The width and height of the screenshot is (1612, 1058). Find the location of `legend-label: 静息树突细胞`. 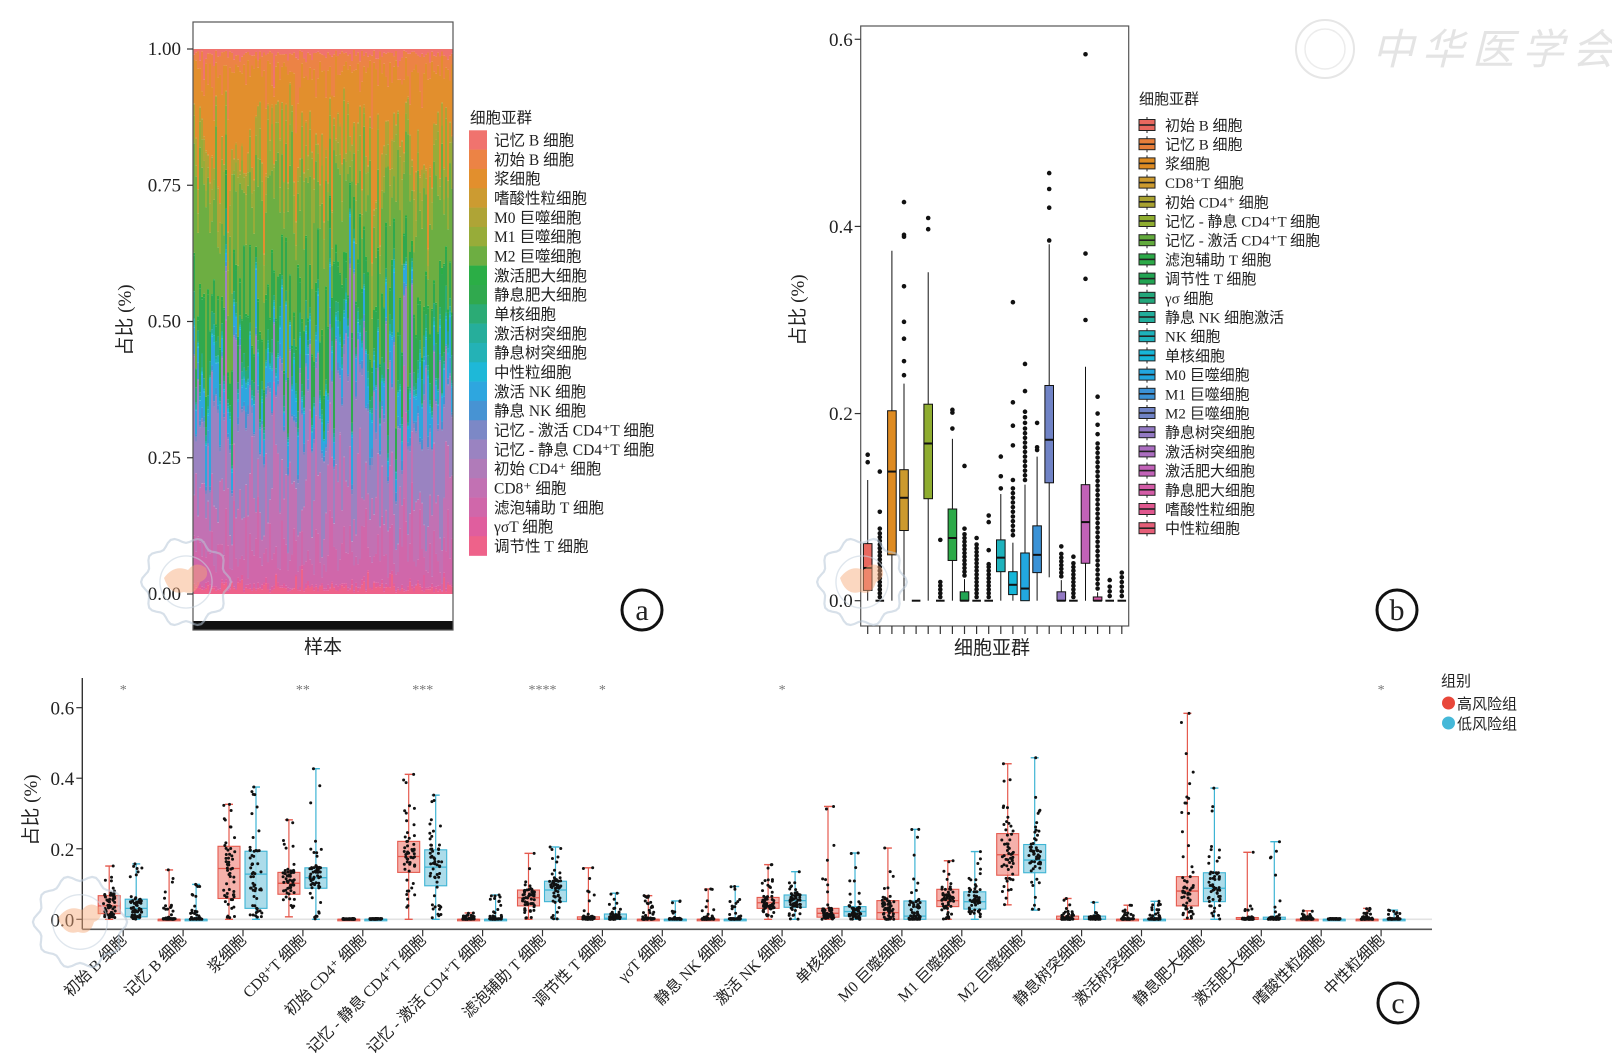

legend-label: 静息树突细胞 is located at coordinates (1210, 433).